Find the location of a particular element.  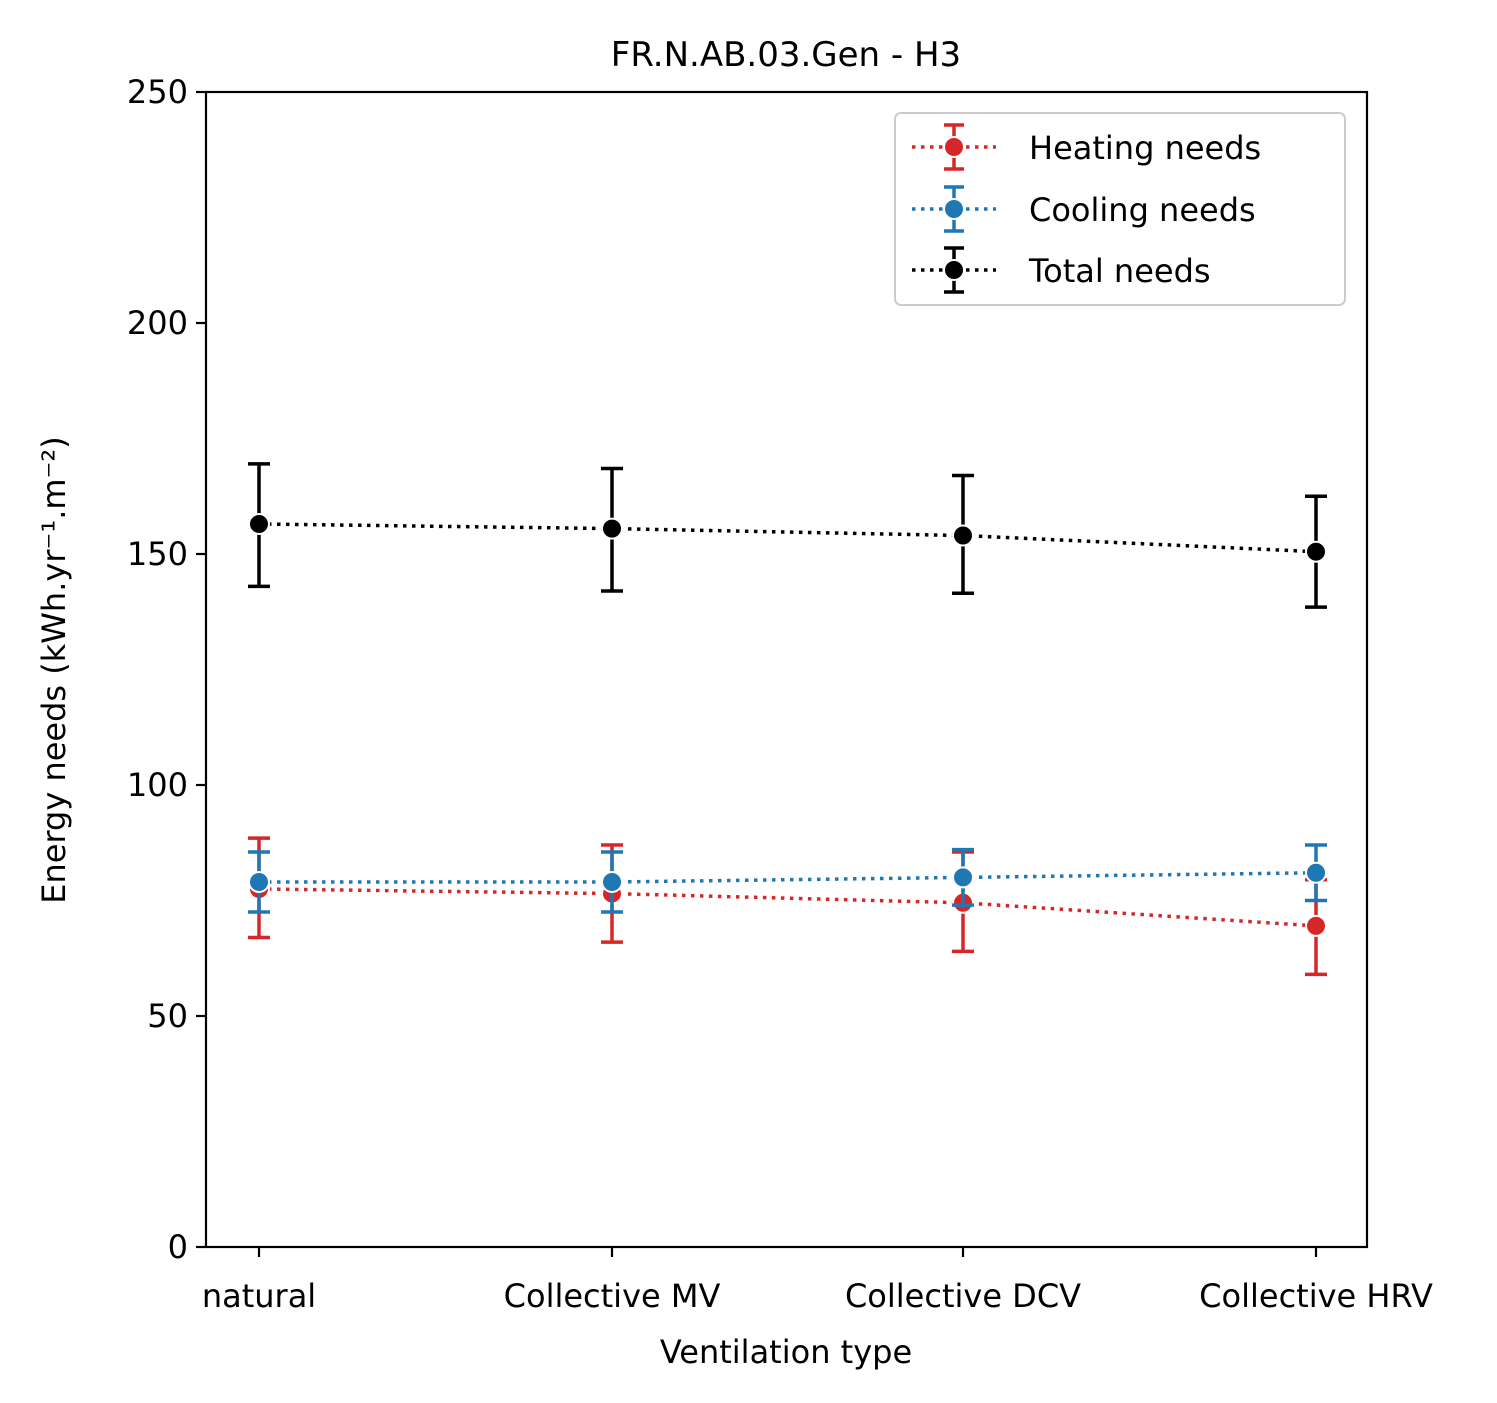

y-tick-label: 100 is located at coordinates (157, 785).